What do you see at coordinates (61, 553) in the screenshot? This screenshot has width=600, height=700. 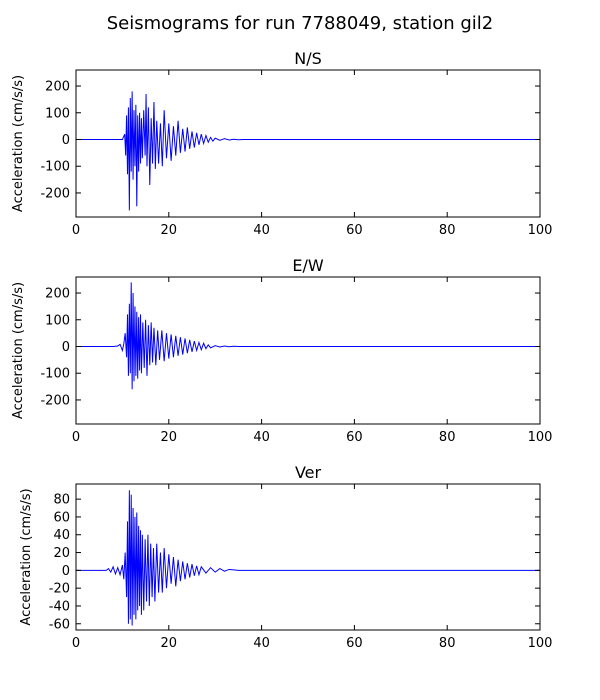 I see `ver-ytick-label: 20` at bounding box center [61, 553].